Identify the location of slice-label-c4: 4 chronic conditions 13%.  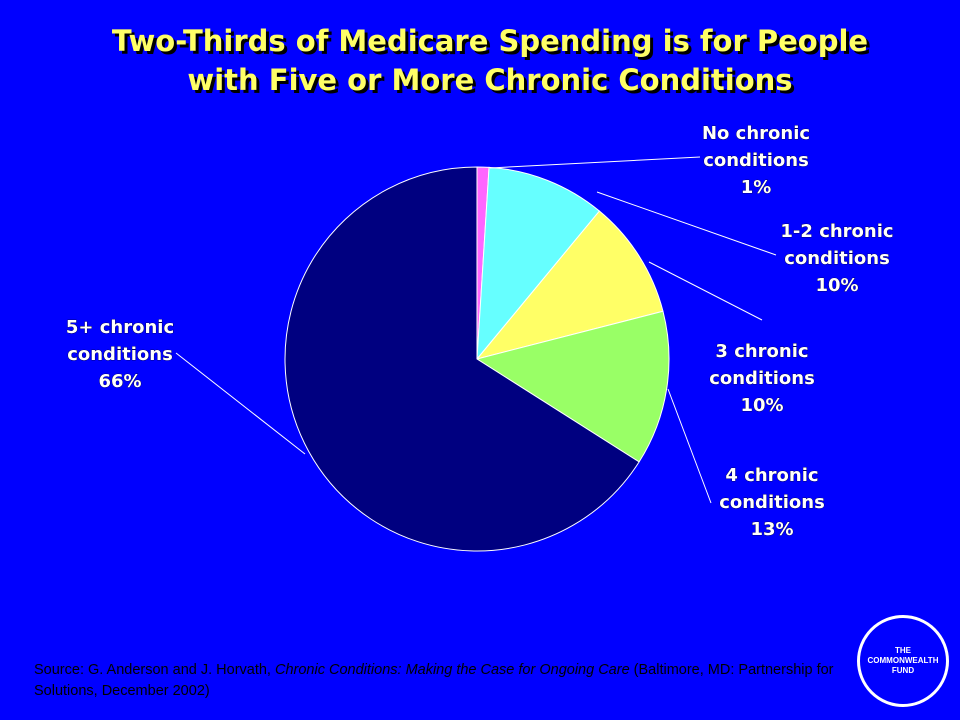
(772, 502).